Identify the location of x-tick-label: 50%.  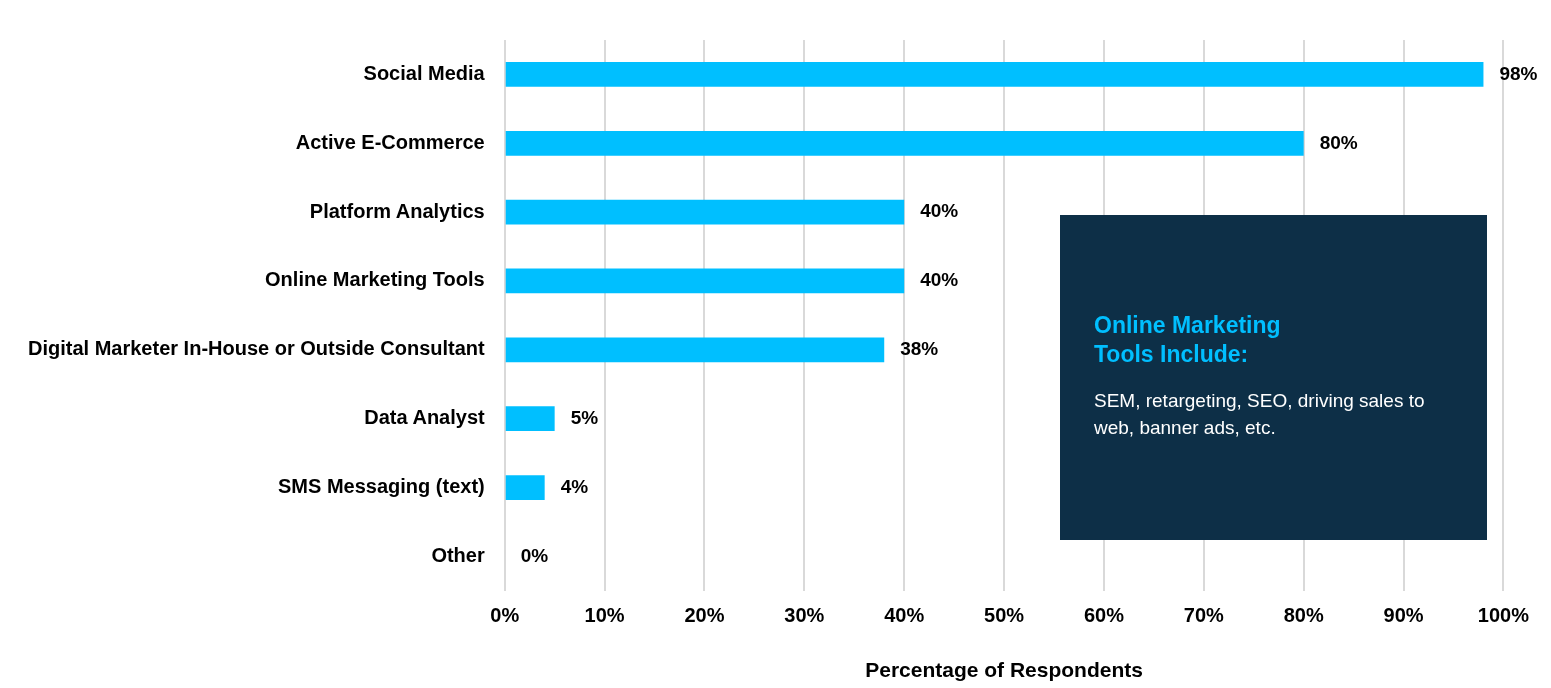
(1004, 615).